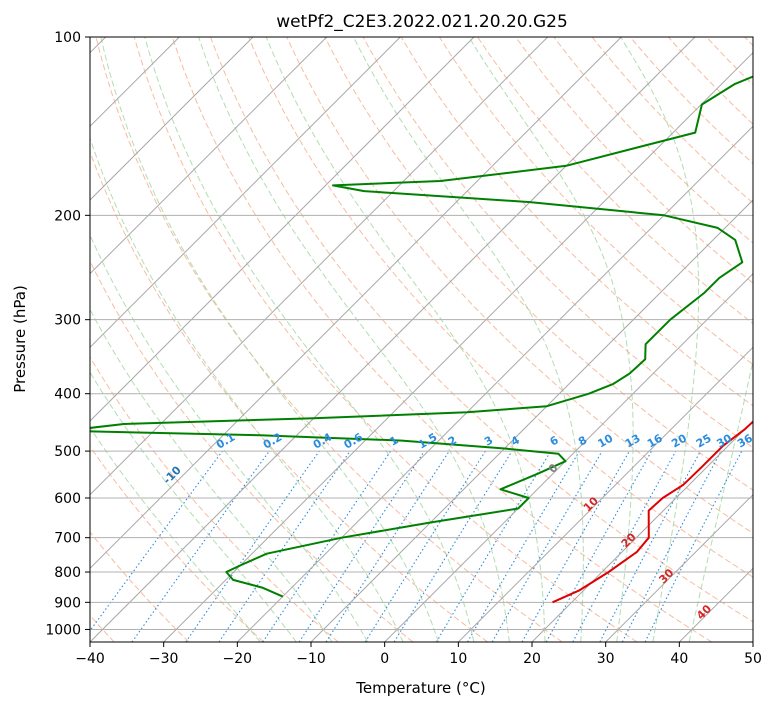 The height and width of the screenshot is (708, 775). I want to click on y-tick-label: 400, so click(67, 395).